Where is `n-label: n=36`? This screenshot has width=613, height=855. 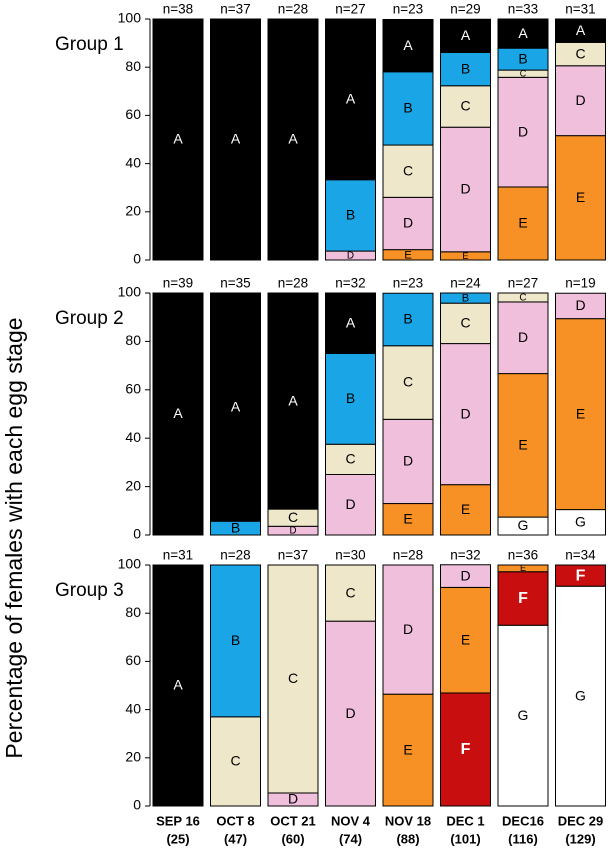 n-label: n=36 is located at coordinates (523, 555).